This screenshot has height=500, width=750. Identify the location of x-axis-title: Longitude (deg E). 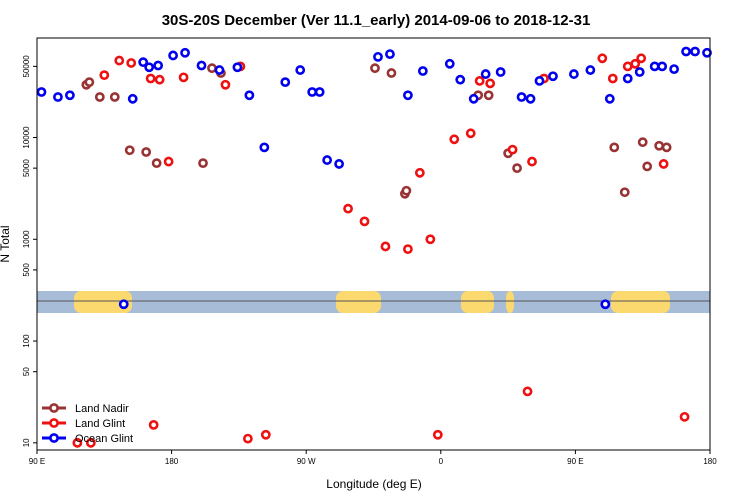
(373, 484).